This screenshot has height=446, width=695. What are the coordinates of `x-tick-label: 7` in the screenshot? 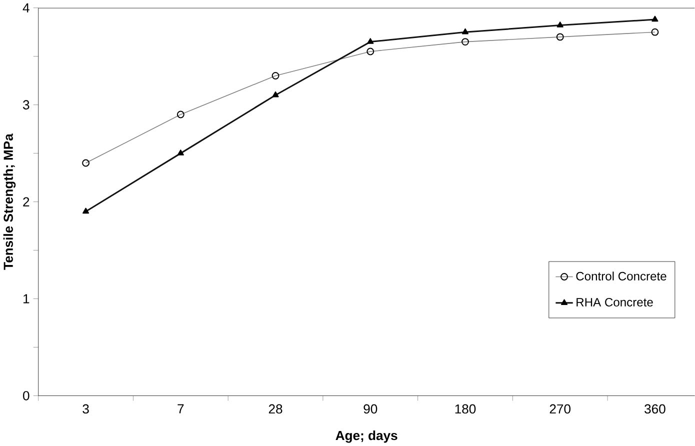 It's located at (181, 409).